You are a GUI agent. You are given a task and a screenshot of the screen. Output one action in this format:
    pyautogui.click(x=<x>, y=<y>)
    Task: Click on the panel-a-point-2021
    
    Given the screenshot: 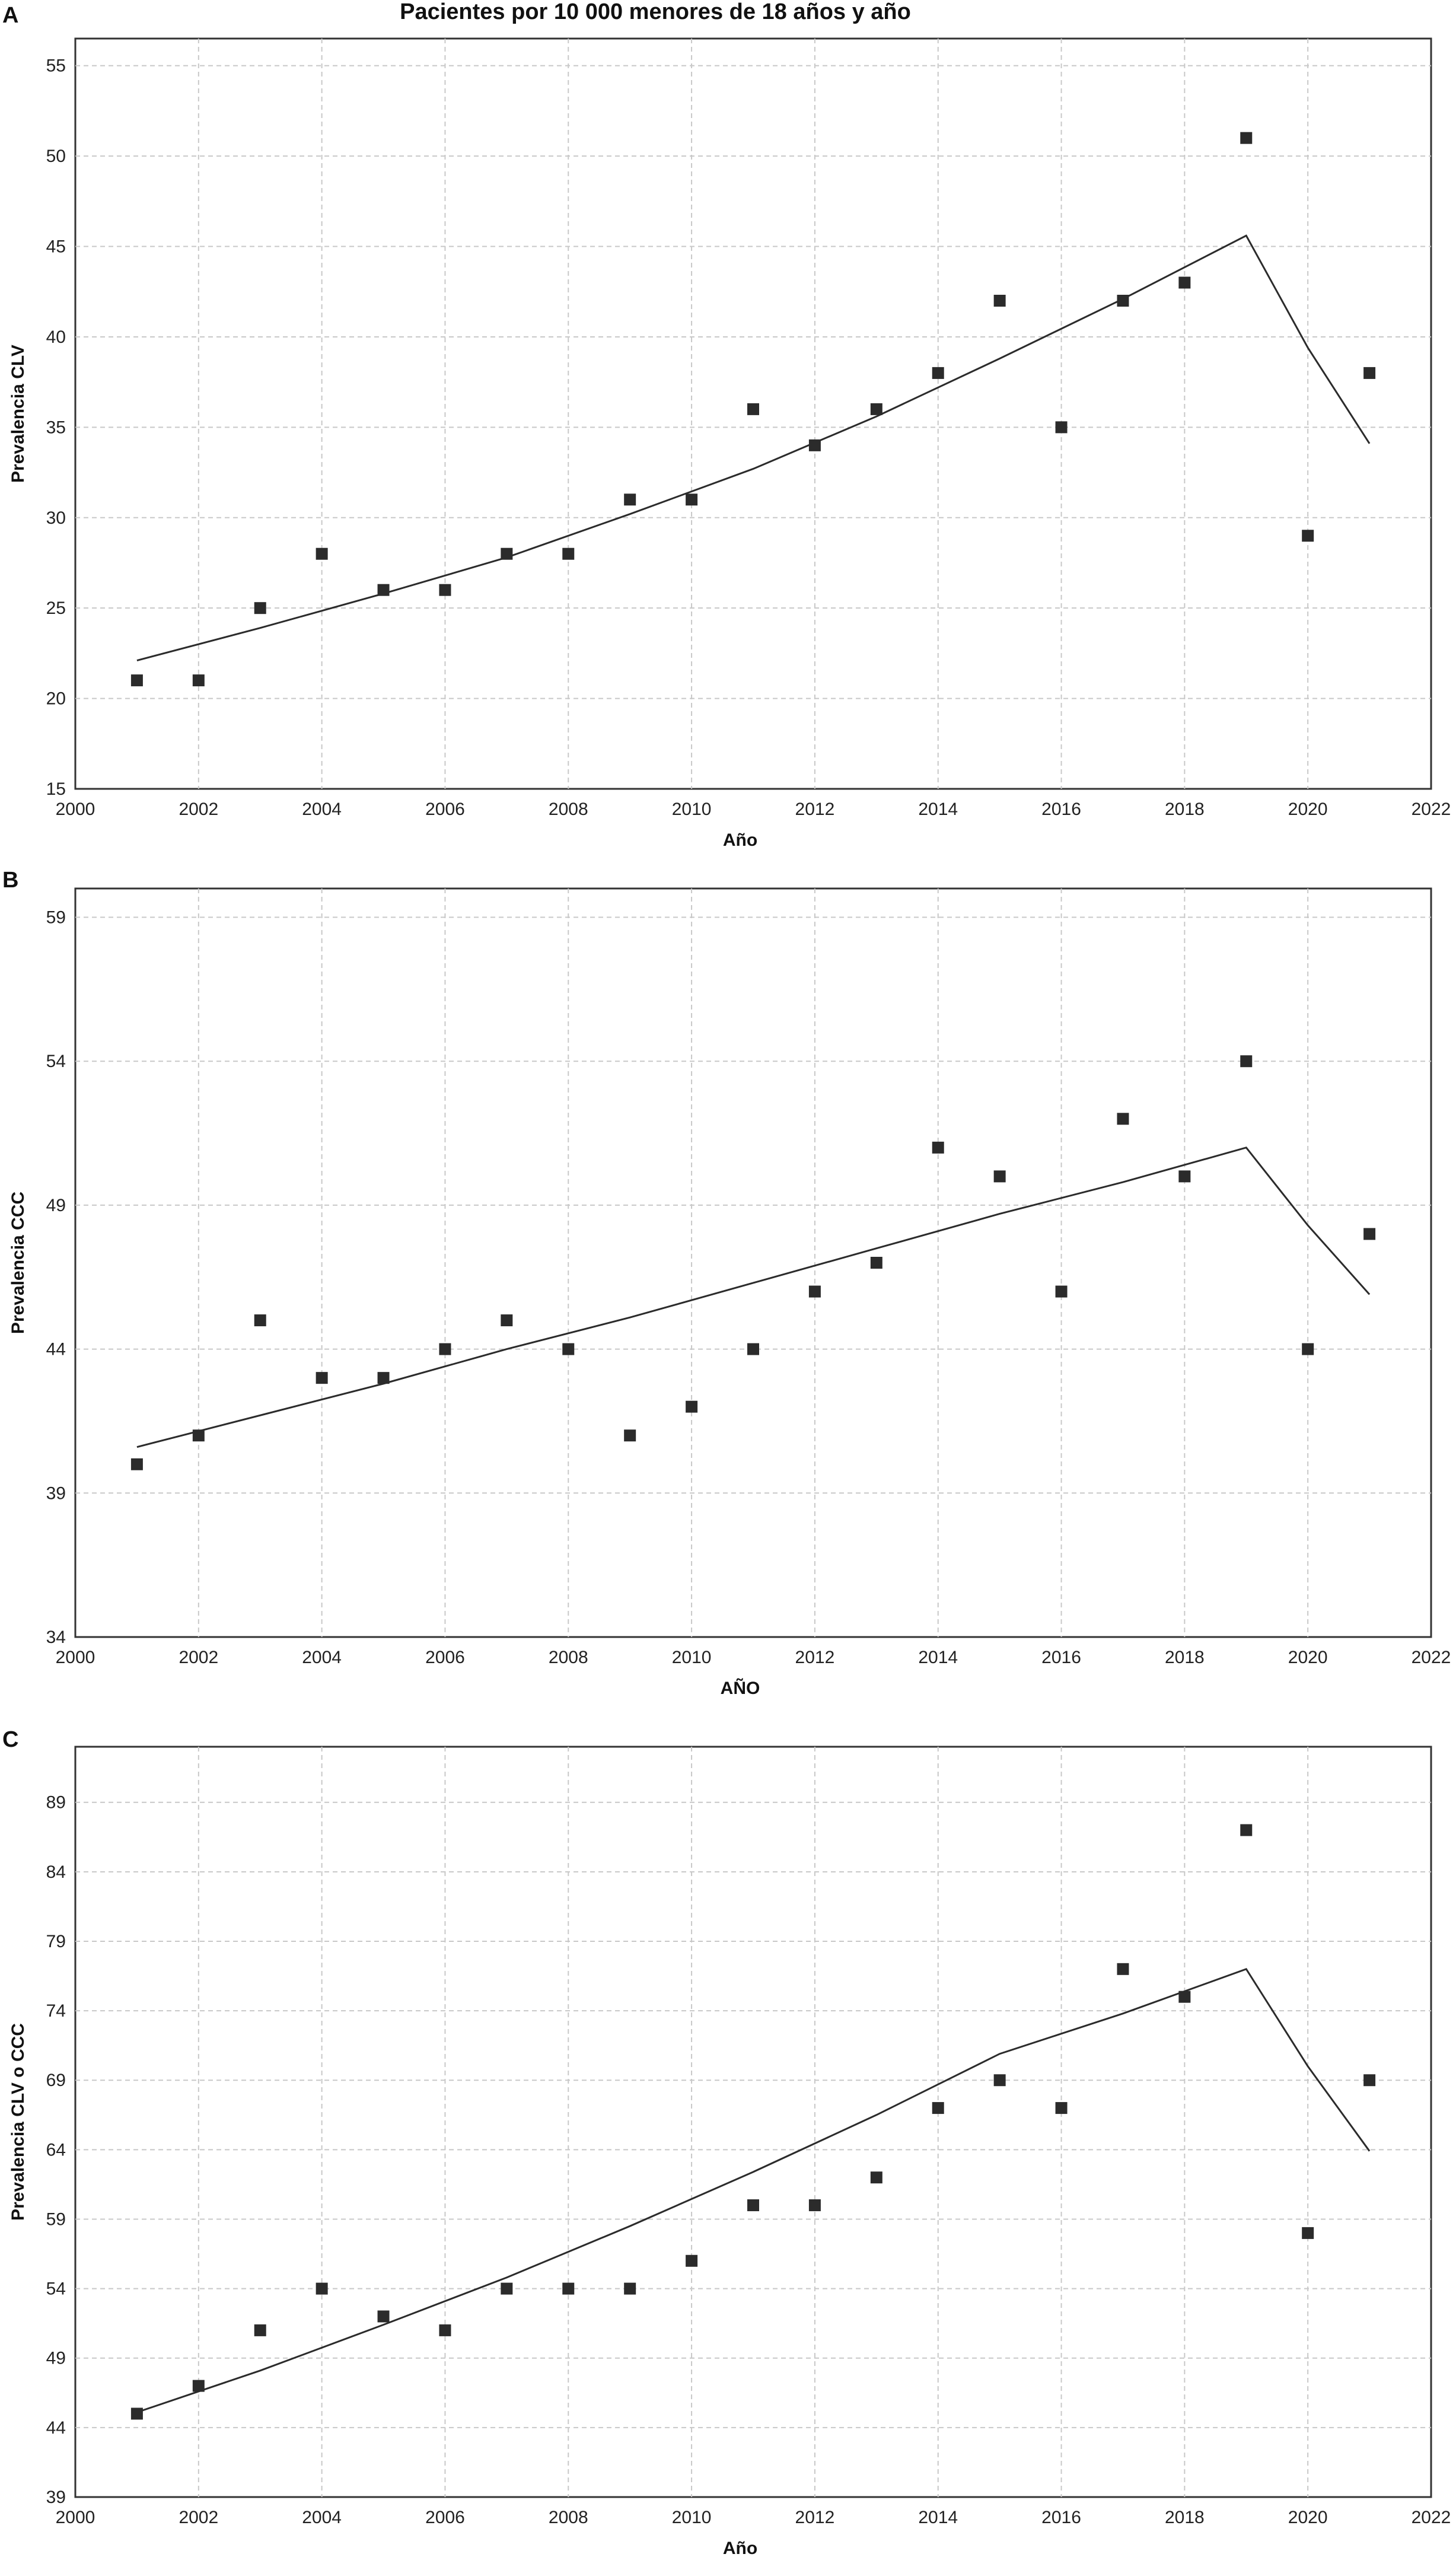 What is the action you would take?
    pyautogui.click(x=1369, y=373)
    